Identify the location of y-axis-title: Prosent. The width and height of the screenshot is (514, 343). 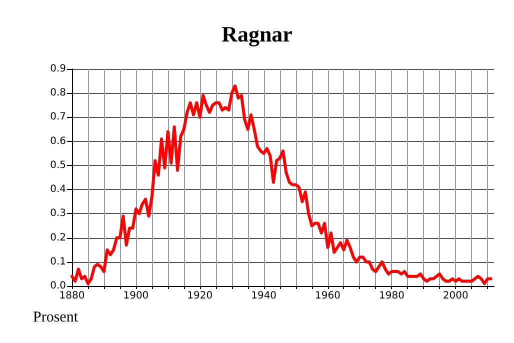
(56, 318).